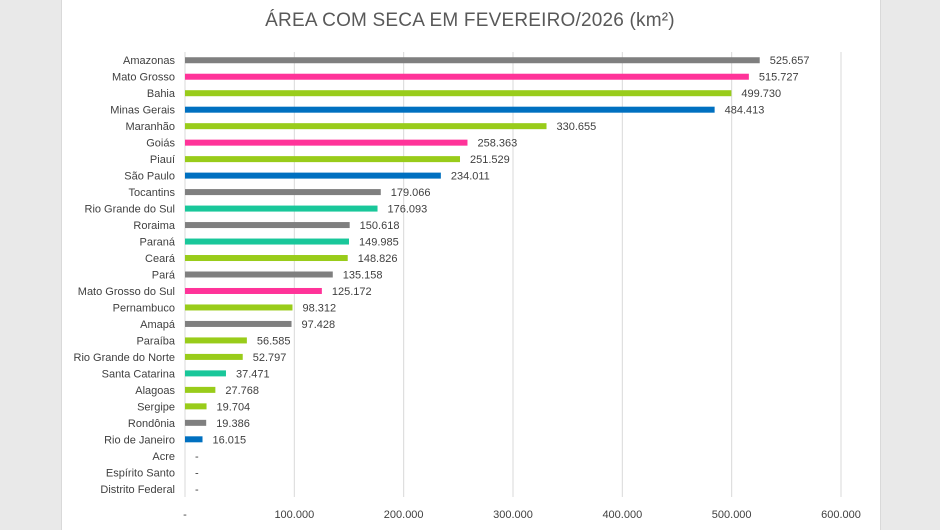 This screenshot has height=530, width=940. What do you see at coordinates (139, 440) in the screenshot?
I see `category-label: Rio de Janeiro` at bounding box center [139, 440].